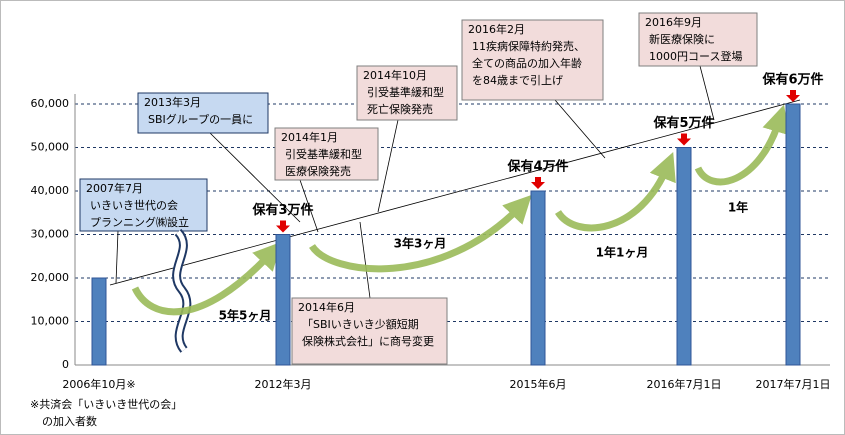 The image size is (845, 435). Describe the element at coordinates (528, 46) in the screenshot. I see `callout-text: 11疾病保障特約発売、` at that location.